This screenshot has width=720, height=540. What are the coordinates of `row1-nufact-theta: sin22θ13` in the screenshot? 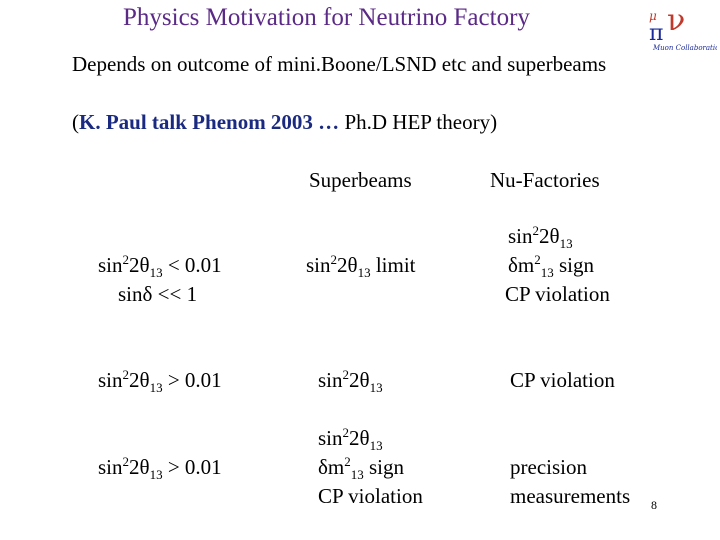 It's located at (540, 237).